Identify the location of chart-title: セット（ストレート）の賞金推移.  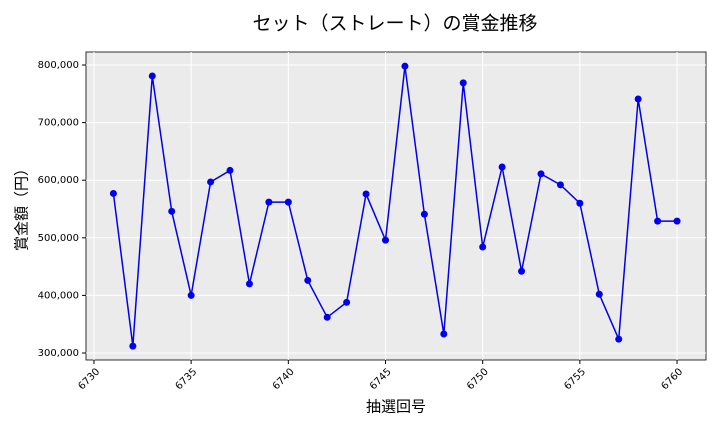
(394, 24).